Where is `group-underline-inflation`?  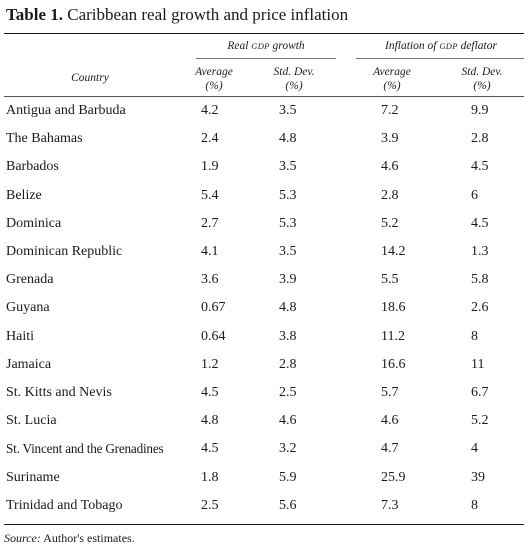 group-underline-inflation is located at coordinates (440, 58).